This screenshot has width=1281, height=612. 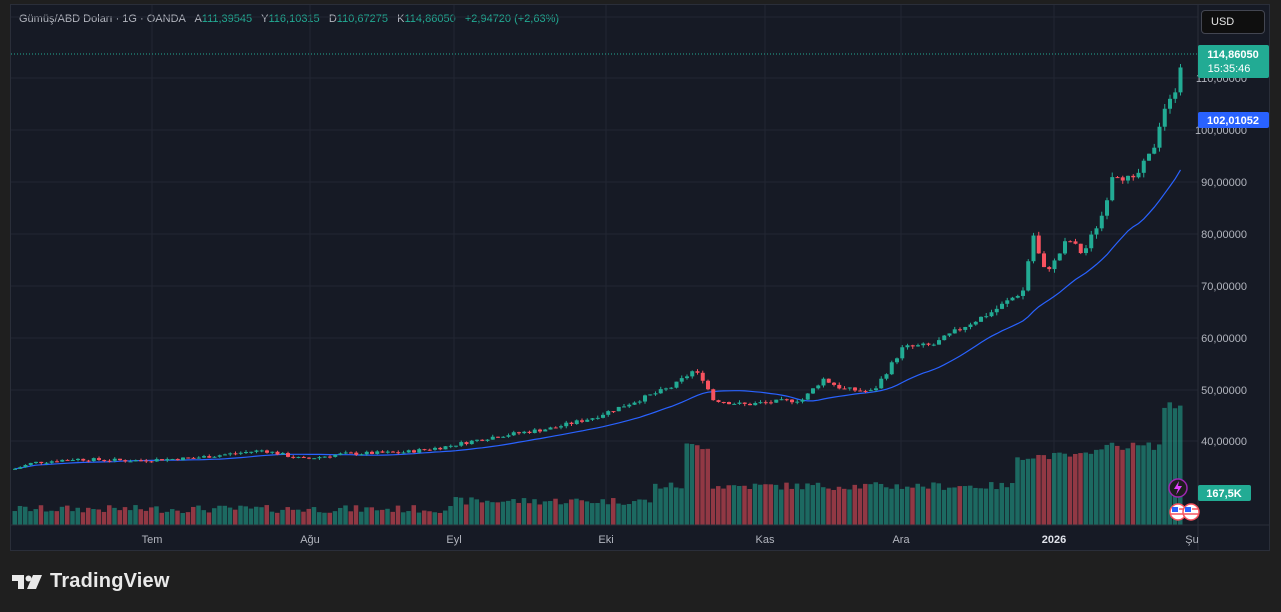 I want to click on last-price-badge: 114,86050 15:35:46, so click(x=1233, y=61).